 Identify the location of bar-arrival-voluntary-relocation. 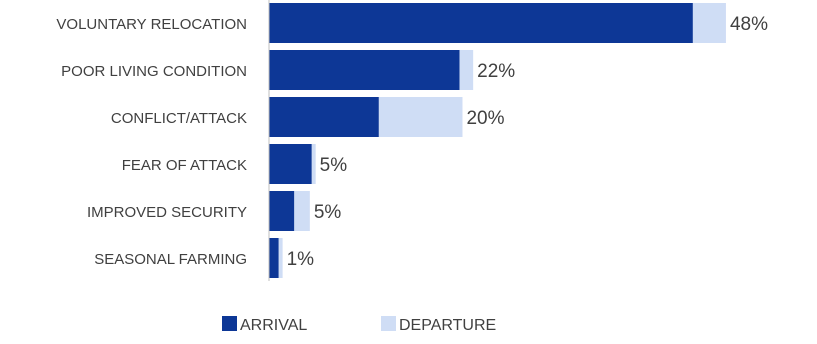
(481, 23).